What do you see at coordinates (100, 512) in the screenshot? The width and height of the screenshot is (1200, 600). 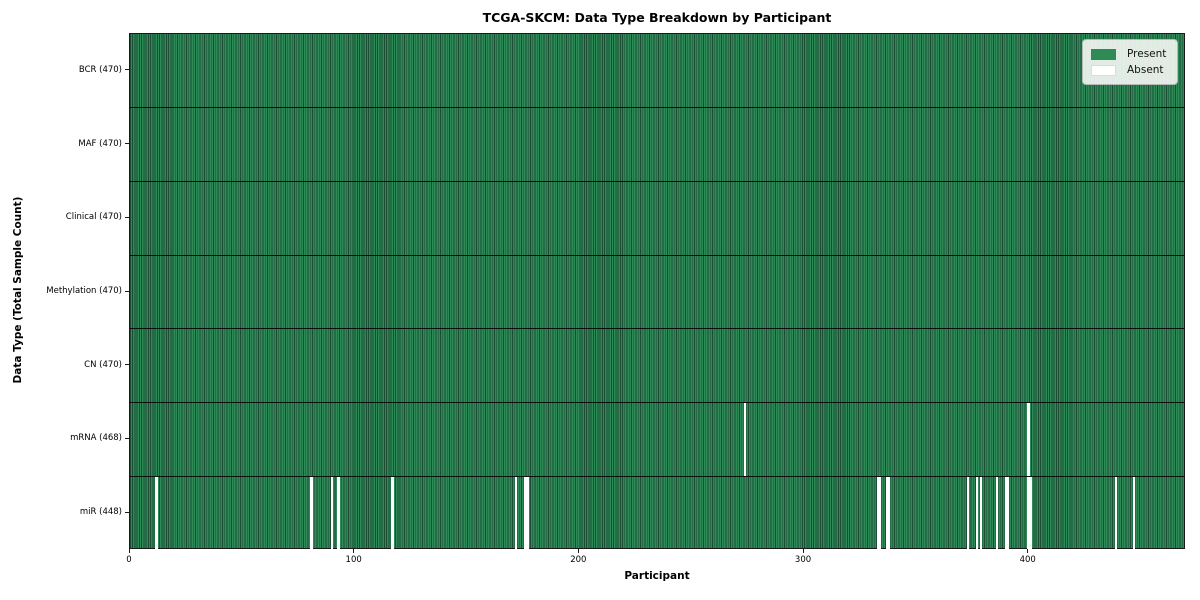 I see `y-tick-label-miR: miR (448)` at bounding box center [100, 512].